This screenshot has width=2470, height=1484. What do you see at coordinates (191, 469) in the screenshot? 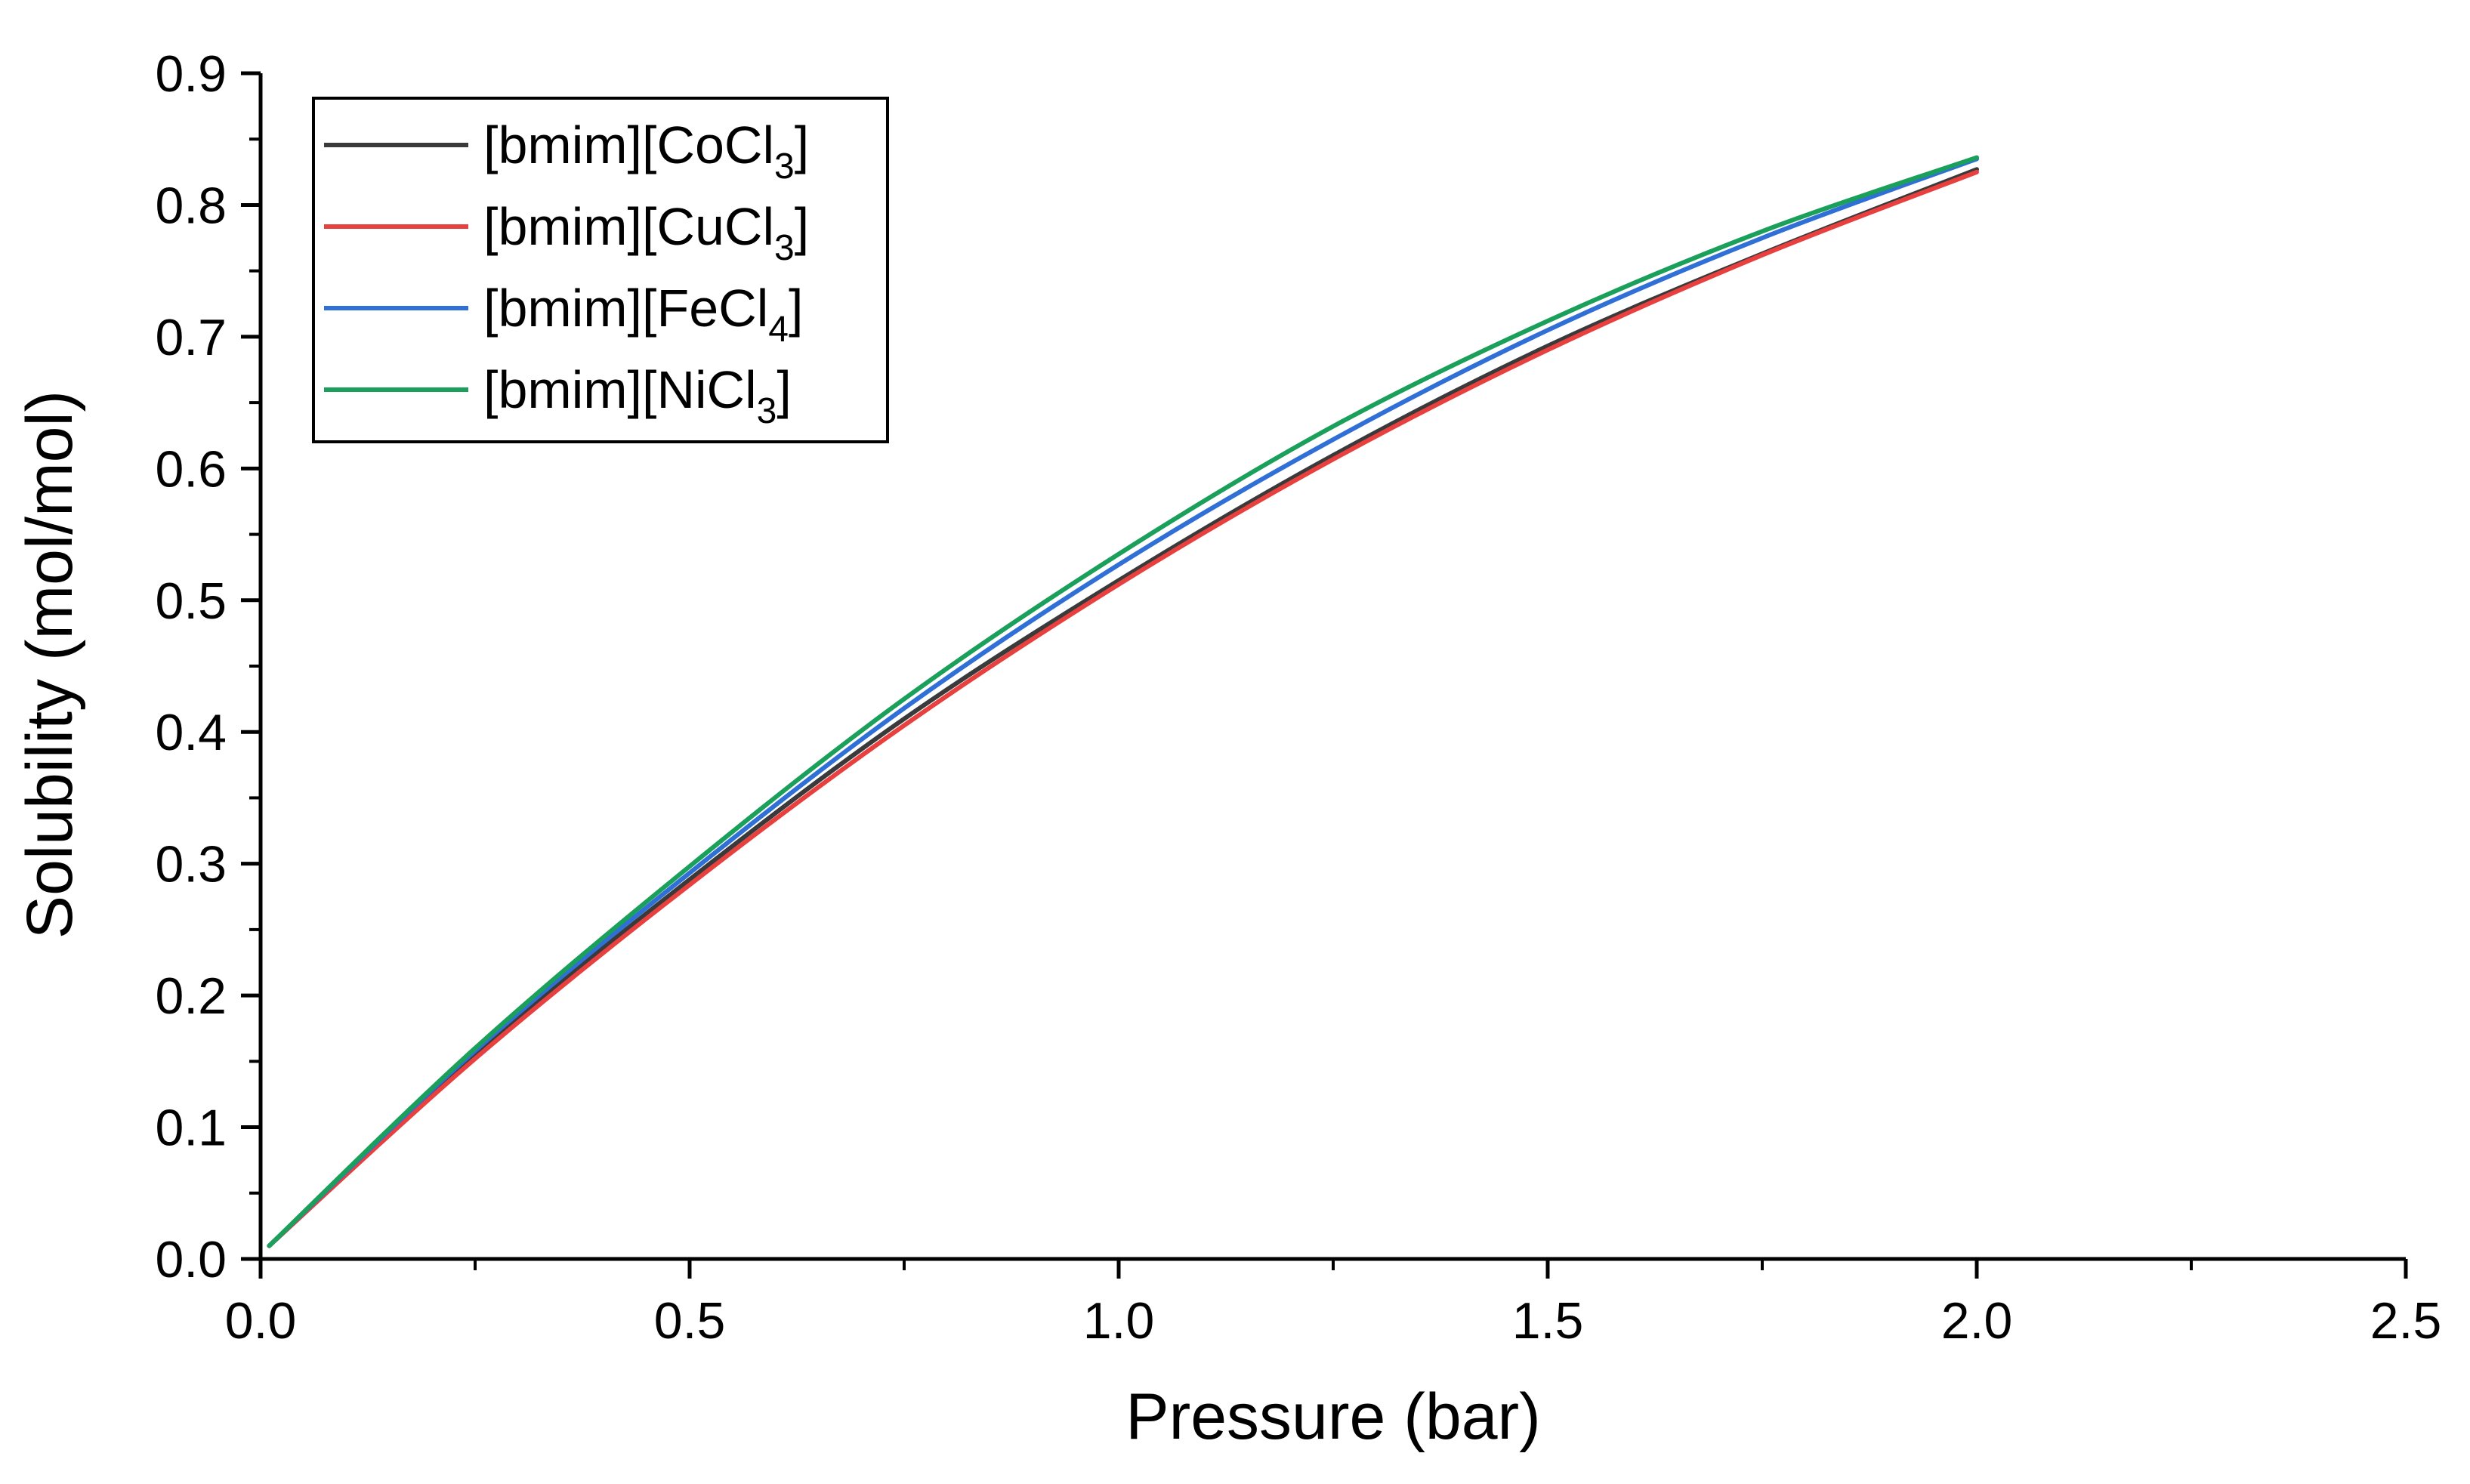
I see `y-tick-label: 0.6` at bounding box center [191, 469].